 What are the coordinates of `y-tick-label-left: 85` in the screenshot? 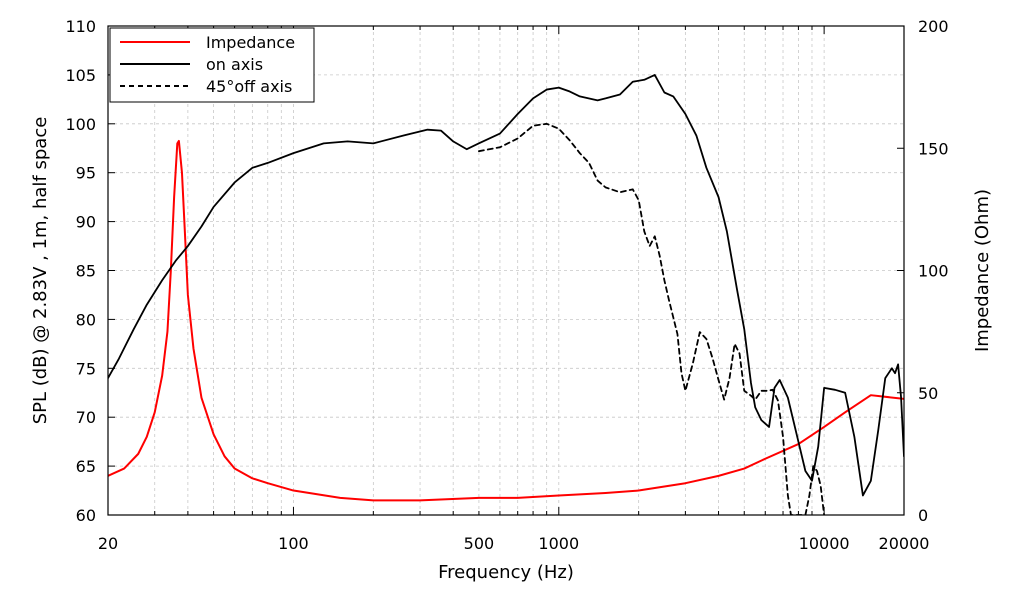 It's located at (86, 271).